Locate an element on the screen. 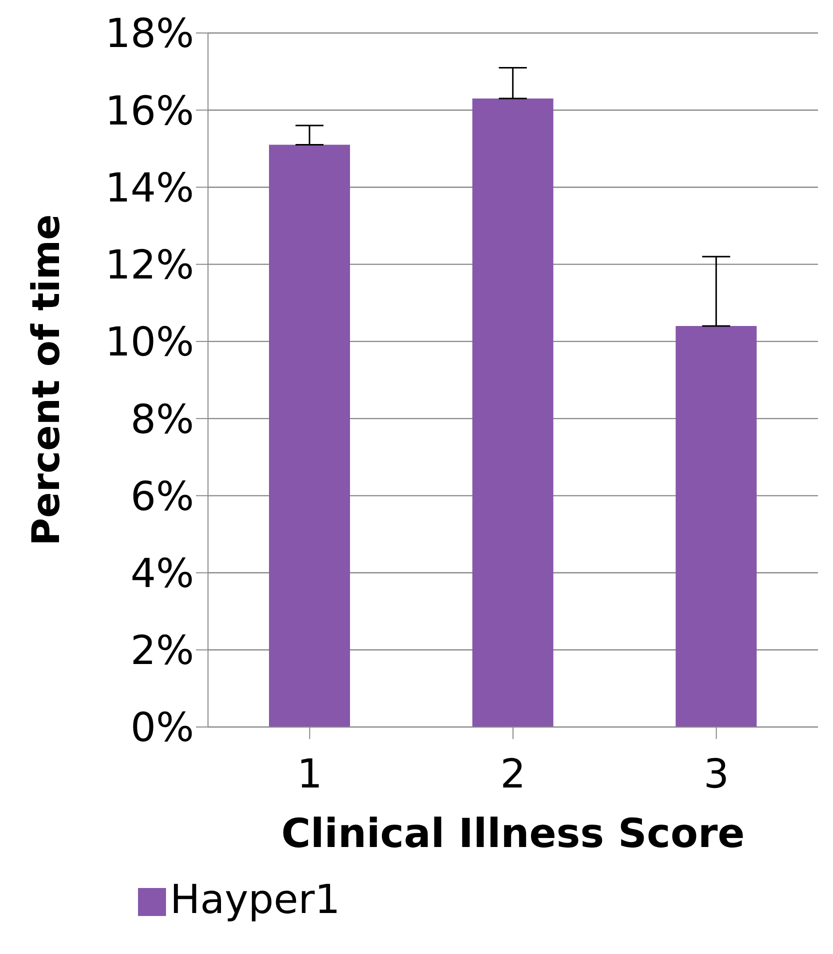  y-tick-label: 6% is located at coordinates (162, 497).